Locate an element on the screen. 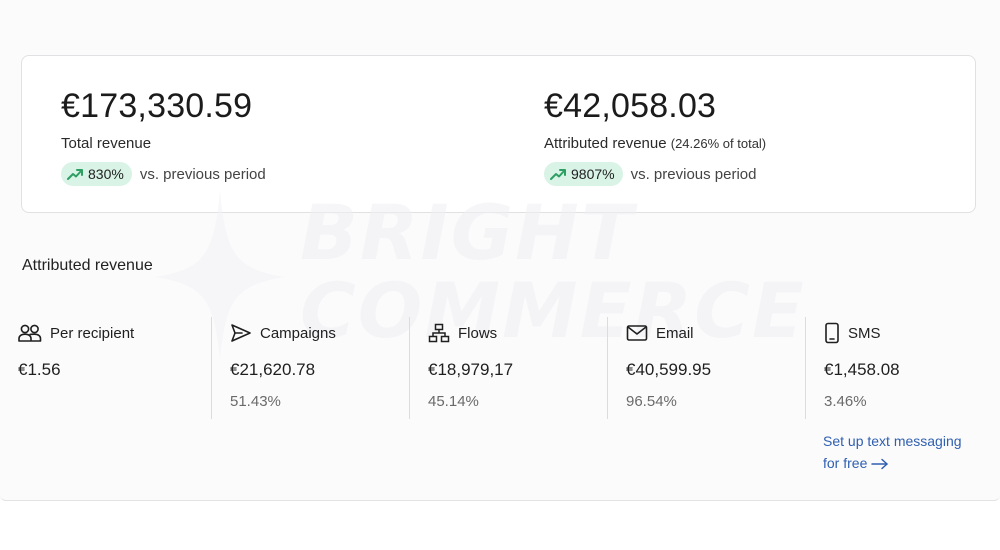 This screenshot has width=1000, height=550. envelope-icon is located at coordinates (637, 333).